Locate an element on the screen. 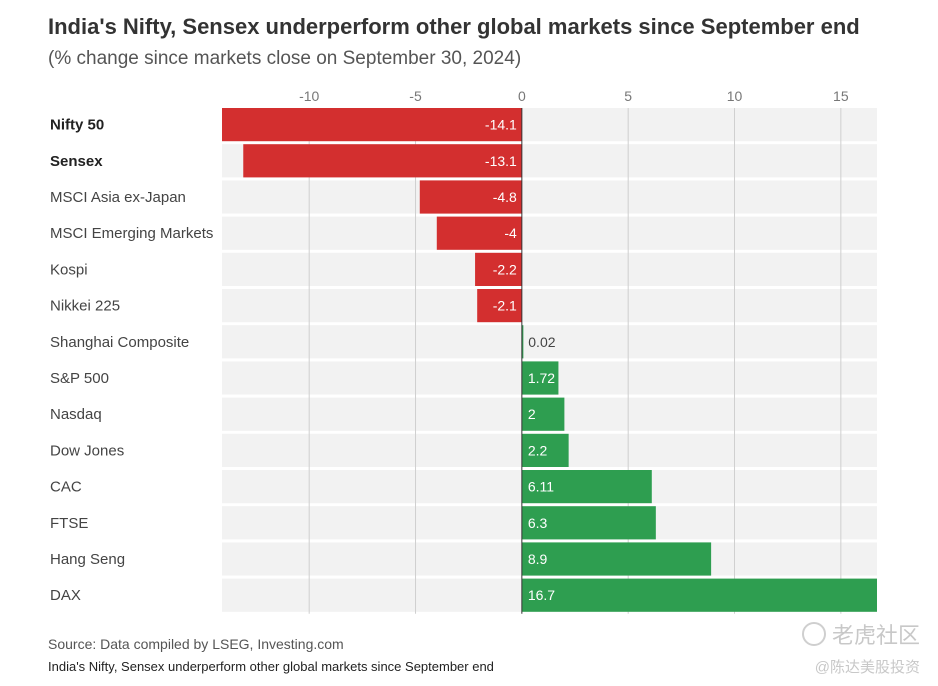 The width and height of the screenshot is (938, 686). category-label: Dow Jones is located at coordinates (87, 450).